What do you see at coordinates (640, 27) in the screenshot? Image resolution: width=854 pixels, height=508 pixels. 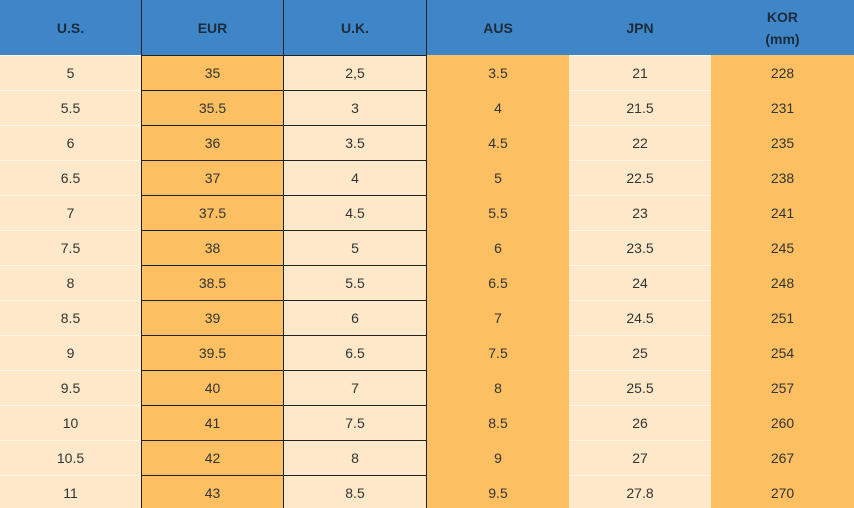 I see `header-cell: JPN` at bounding box center [640, 27].